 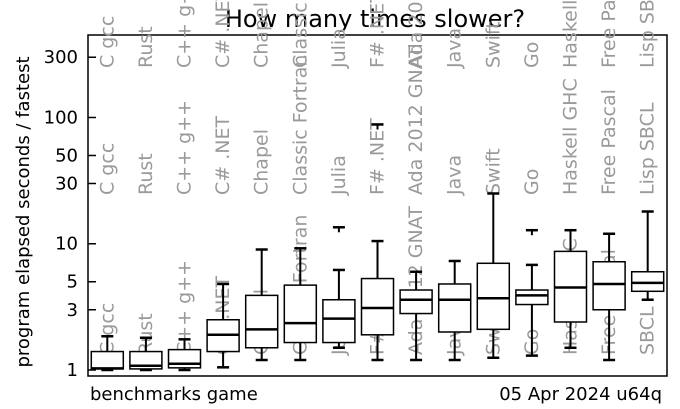 I want to click on y-tick-label: 30, so click(x=66, y=183).